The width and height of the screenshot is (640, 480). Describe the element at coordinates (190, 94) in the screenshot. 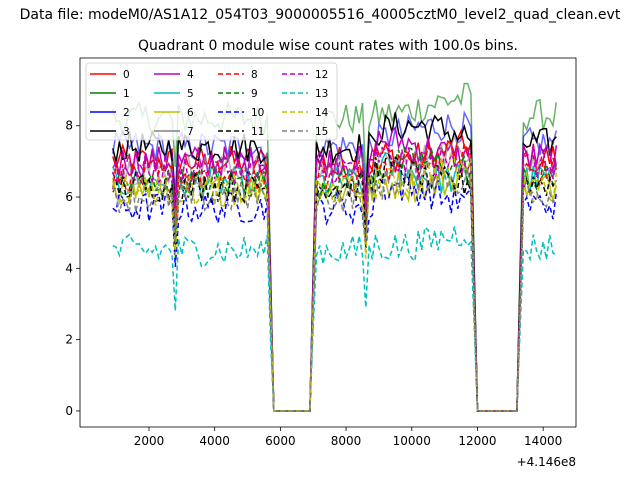

I see `legend-label-5: 5` at that location.